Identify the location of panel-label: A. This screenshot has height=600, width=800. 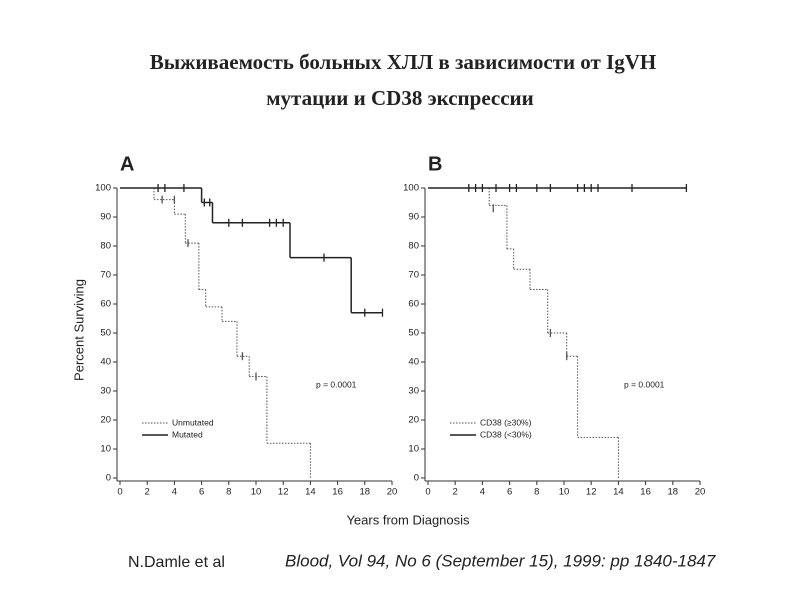
(127, 164).